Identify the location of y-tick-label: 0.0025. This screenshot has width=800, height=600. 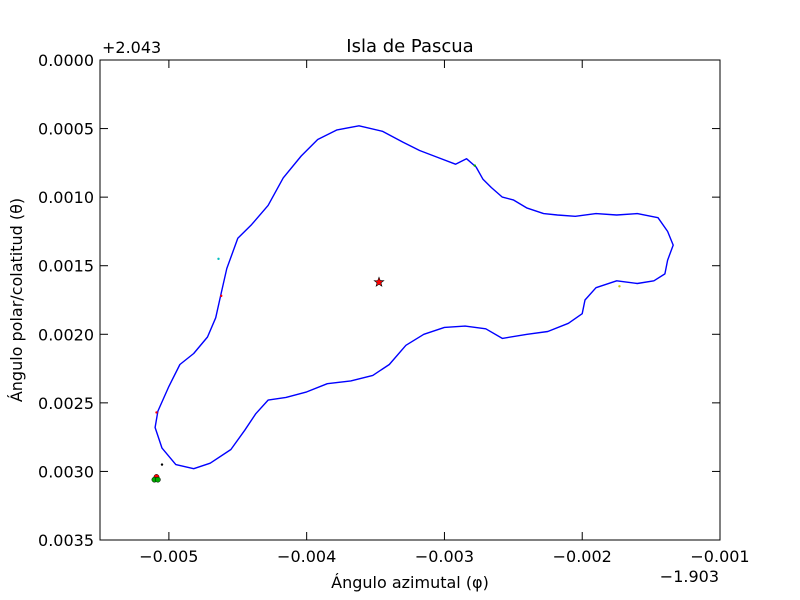
(66, 403).